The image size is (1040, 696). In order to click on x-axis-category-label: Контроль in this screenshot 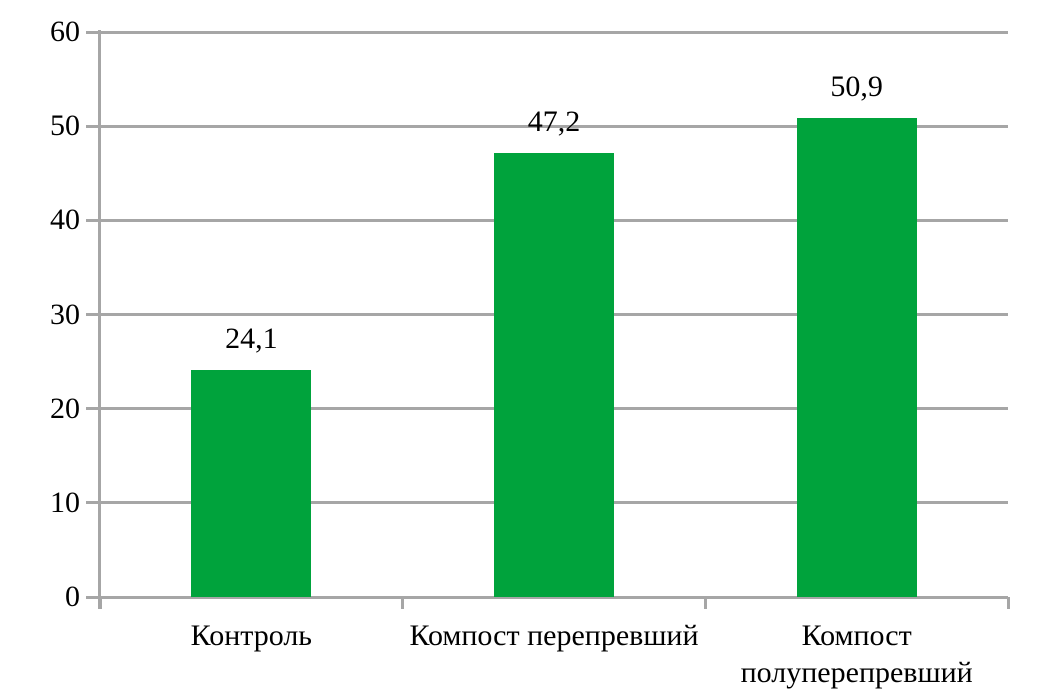, I will do `click(251, 635)`.